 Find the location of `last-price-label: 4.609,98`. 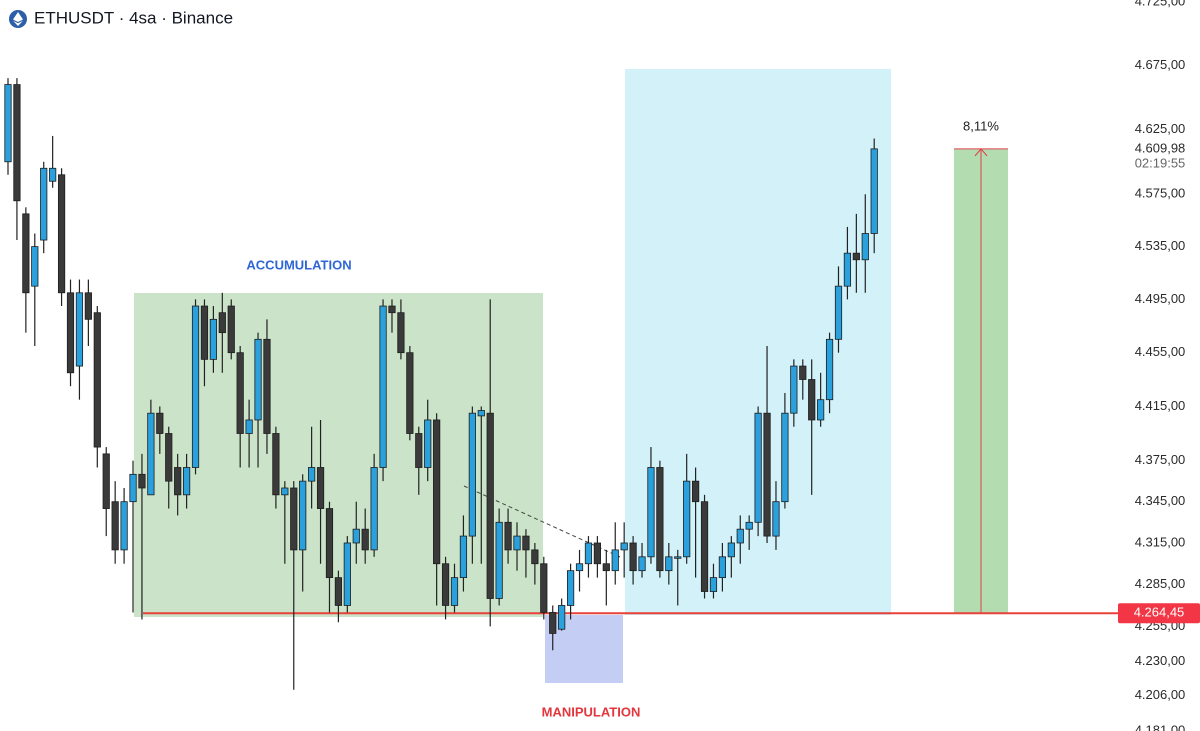

last-price-label: 4.609,98 is located at coordinates (1160, 147).